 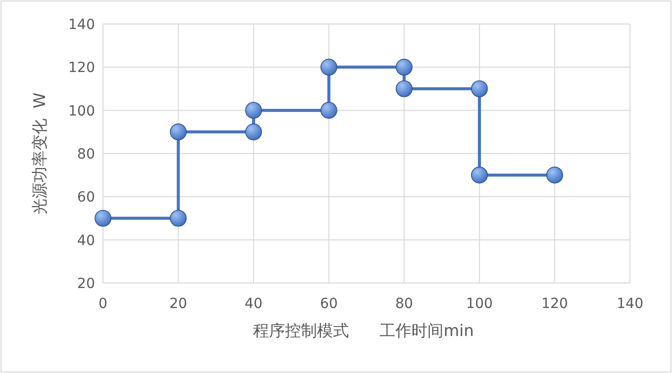 What do you see at coordinates (86, 240) in the screenshot?
I see `y-tick-label: 40` at bounding box center [86, 240].